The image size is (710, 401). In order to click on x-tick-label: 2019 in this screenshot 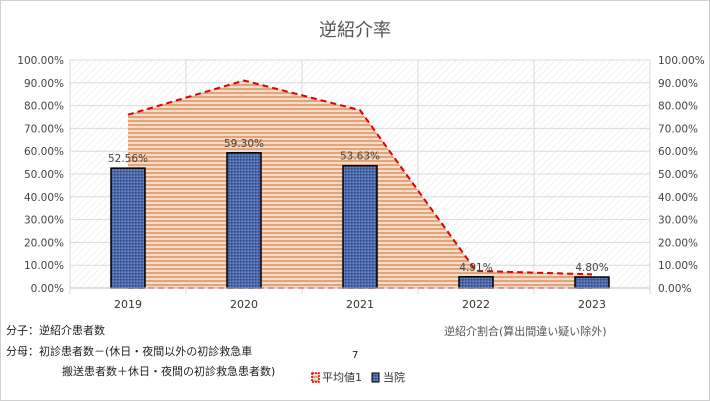, I will do `click(128, 304)`.